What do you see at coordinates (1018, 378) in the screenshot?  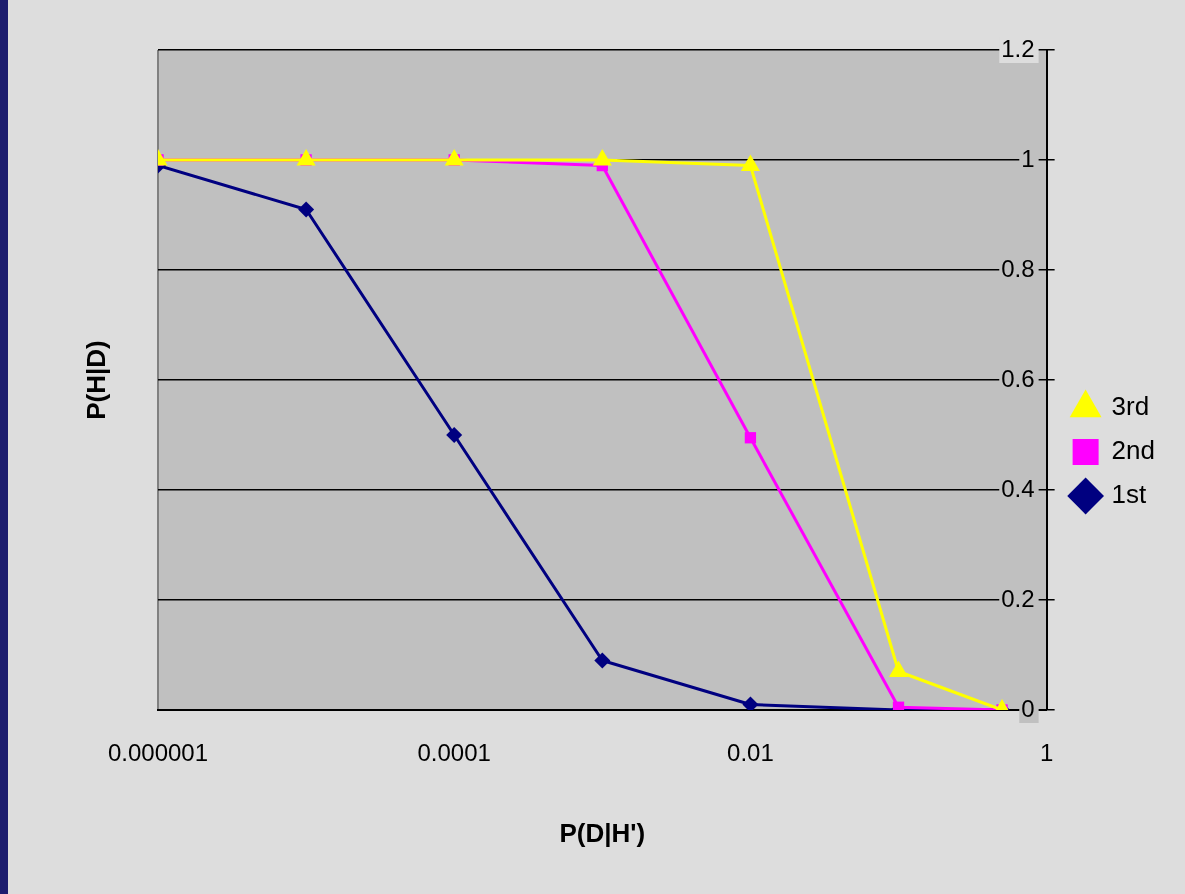 I see `y-tick-label: 0.6` at bounding box center [1018, 378].